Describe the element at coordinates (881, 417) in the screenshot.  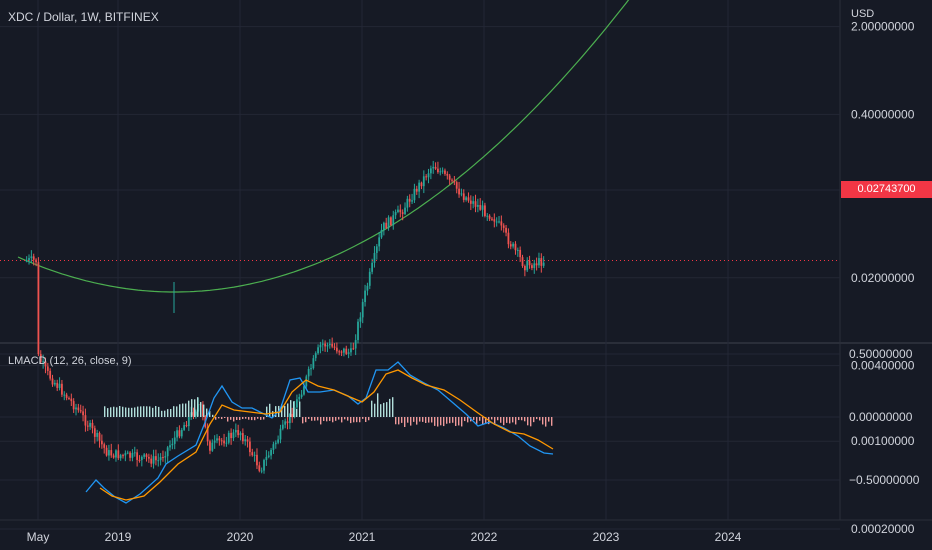
I see `macd-tick-label: 0.00000000` at that location.